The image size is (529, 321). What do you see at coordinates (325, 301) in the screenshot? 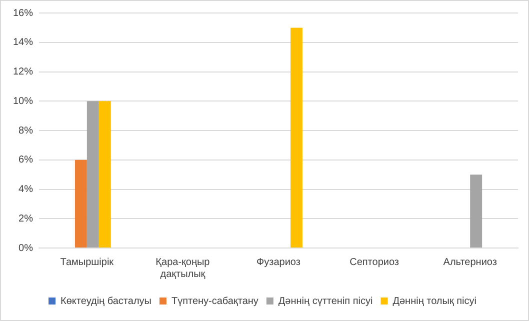
I see `legend-label: Дәннің сүттеніп пісуі` at bounding box center [325, 301].